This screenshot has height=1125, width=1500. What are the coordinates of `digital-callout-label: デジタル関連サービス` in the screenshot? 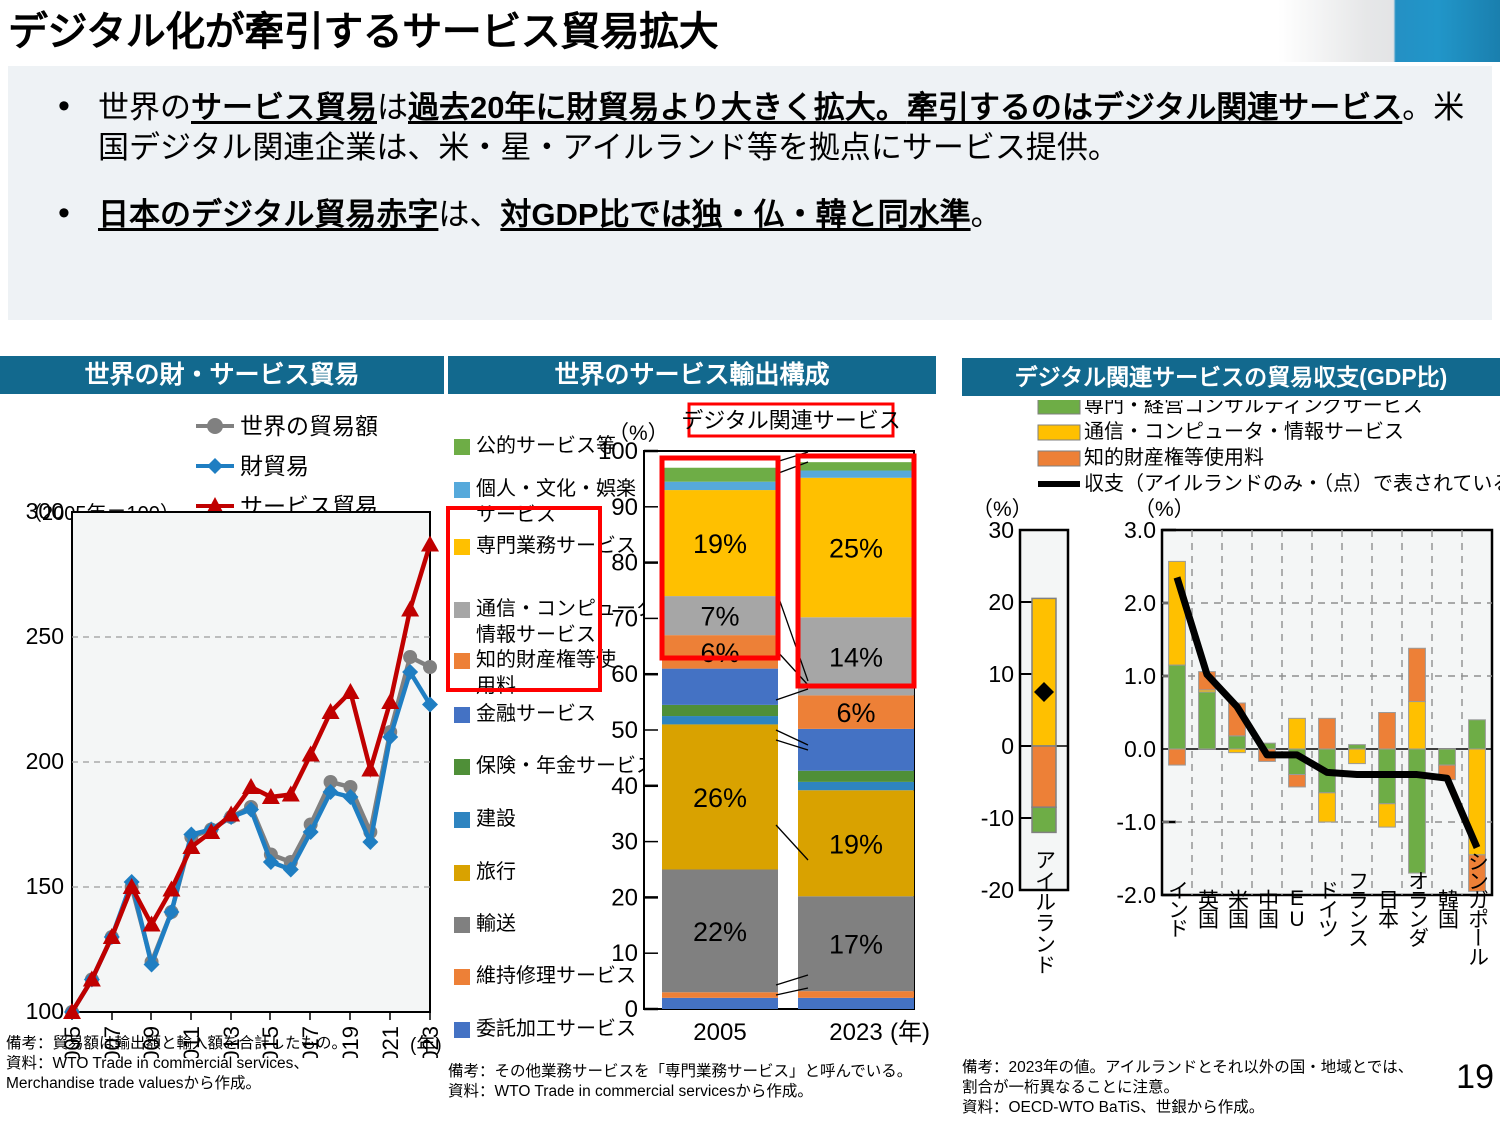 It's located at (791, 420).